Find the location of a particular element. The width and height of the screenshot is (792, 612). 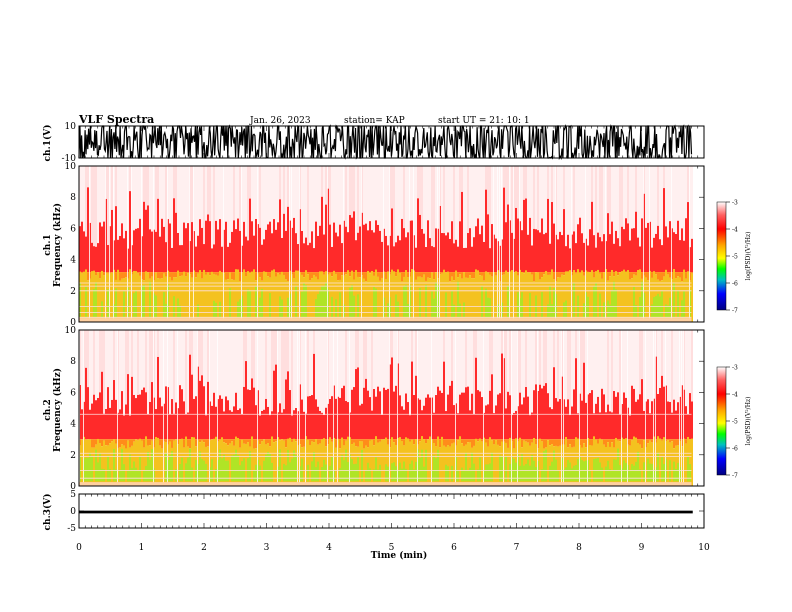

x-axis-label: Time (min) is located at coordinates (399, 555).